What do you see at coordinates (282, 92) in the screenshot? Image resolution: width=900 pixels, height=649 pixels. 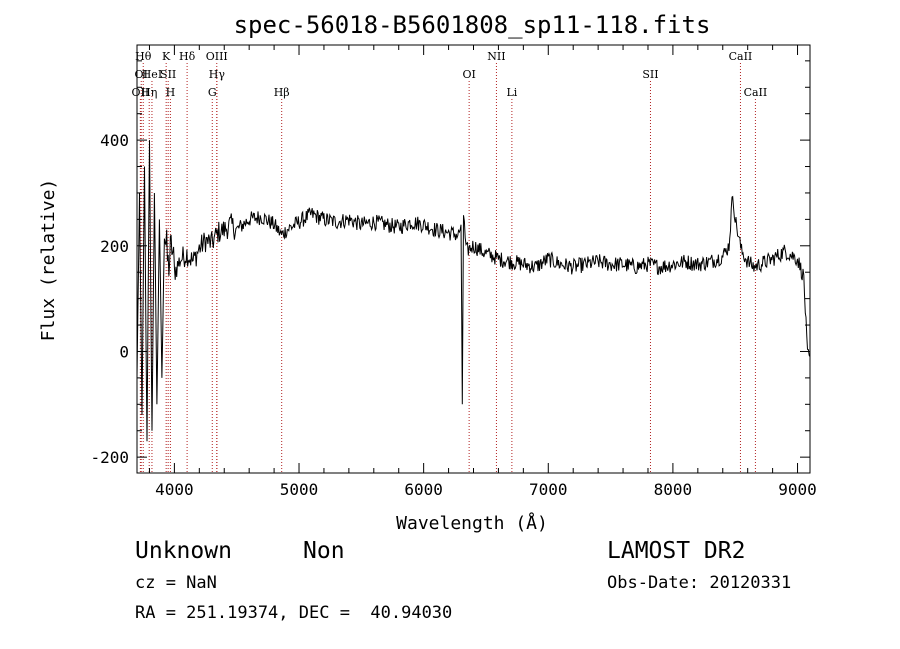 I see `line-label-12: Hβ` at bounding box center [282, 92].